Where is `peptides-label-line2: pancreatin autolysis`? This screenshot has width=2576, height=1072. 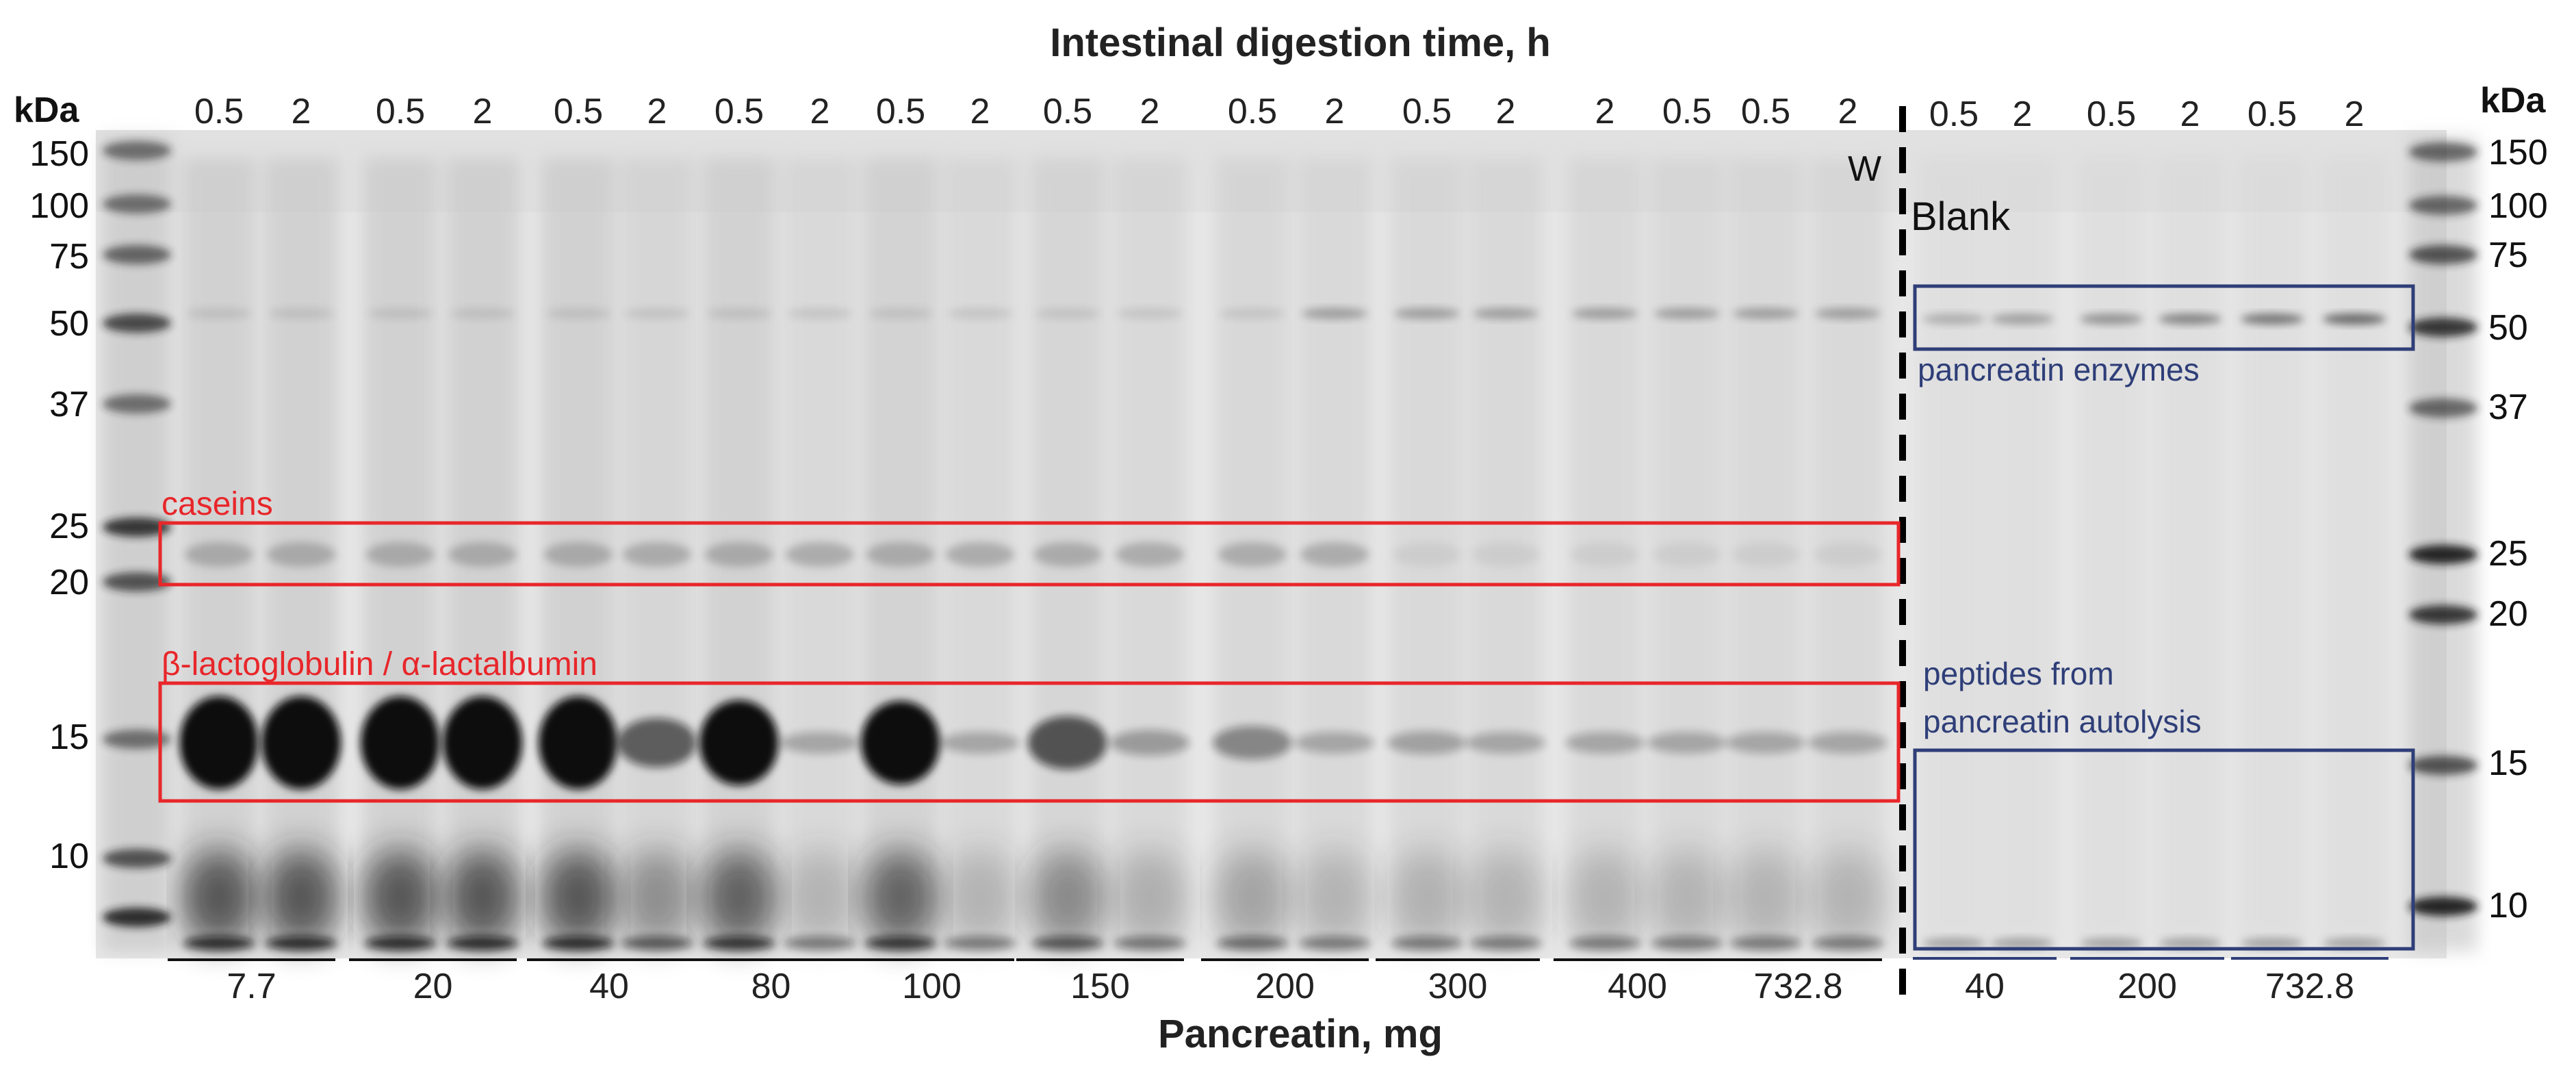 peptides-label-line2: pancreatin autolysis is located at coordinates (2062, 721).